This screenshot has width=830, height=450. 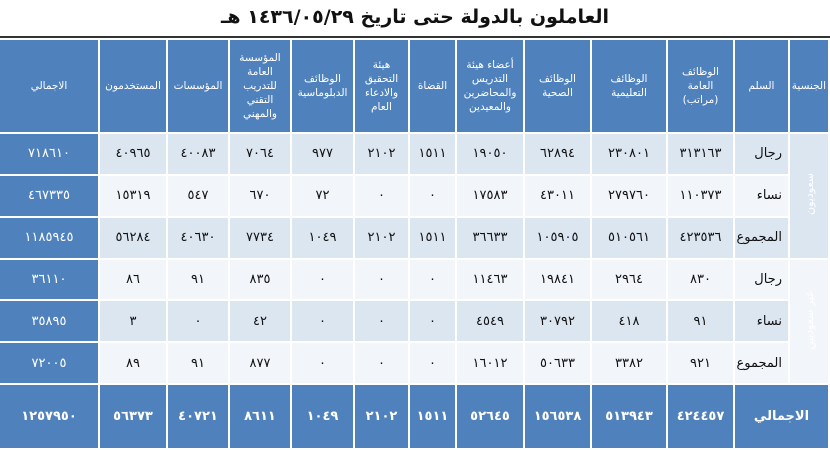 What do you see at coordinates (133, 154) in the screenshot?
I see `cell: ٤٠٩٦٥` at bounding box center [133, 154].